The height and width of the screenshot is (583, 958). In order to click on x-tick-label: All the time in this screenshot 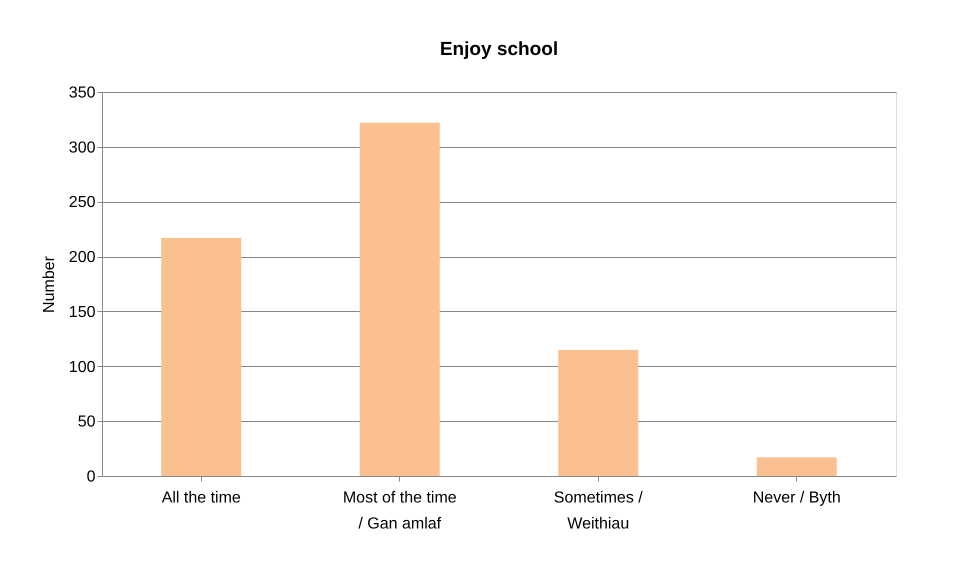, I will do `click(201, 498)`.